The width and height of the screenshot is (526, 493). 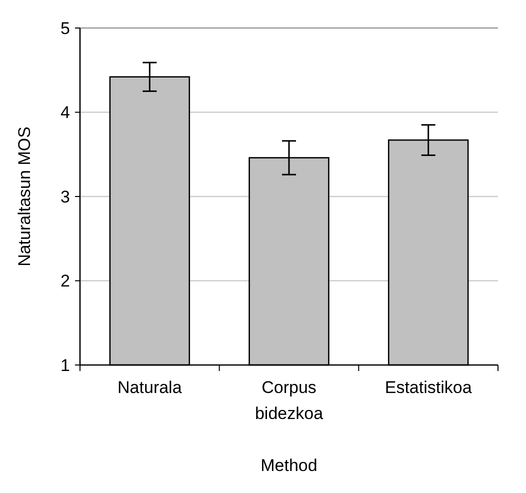 What do you see at coordinates (428, 387) in the screenshot?
I see `x-tick-label: Estatistikoa` at bounding box center [428, 387].